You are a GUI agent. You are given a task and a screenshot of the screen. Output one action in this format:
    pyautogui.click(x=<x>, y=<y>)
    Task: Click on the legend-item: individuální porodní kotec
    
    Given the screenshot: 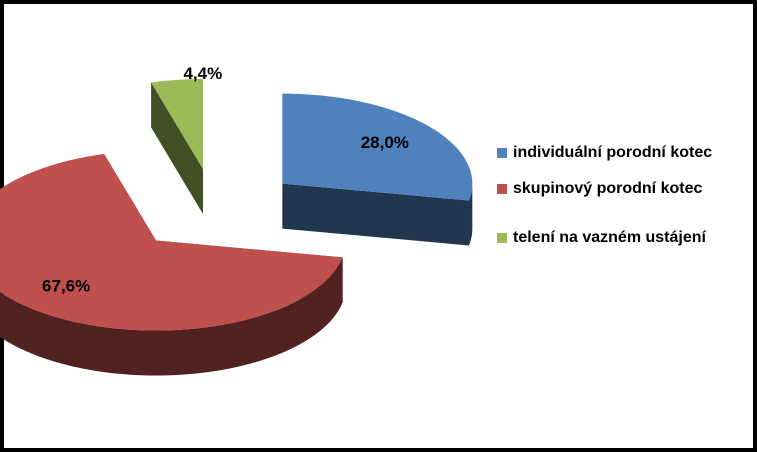 What is the action you would take?
    pyautogui.click(x=612, y=152)
    